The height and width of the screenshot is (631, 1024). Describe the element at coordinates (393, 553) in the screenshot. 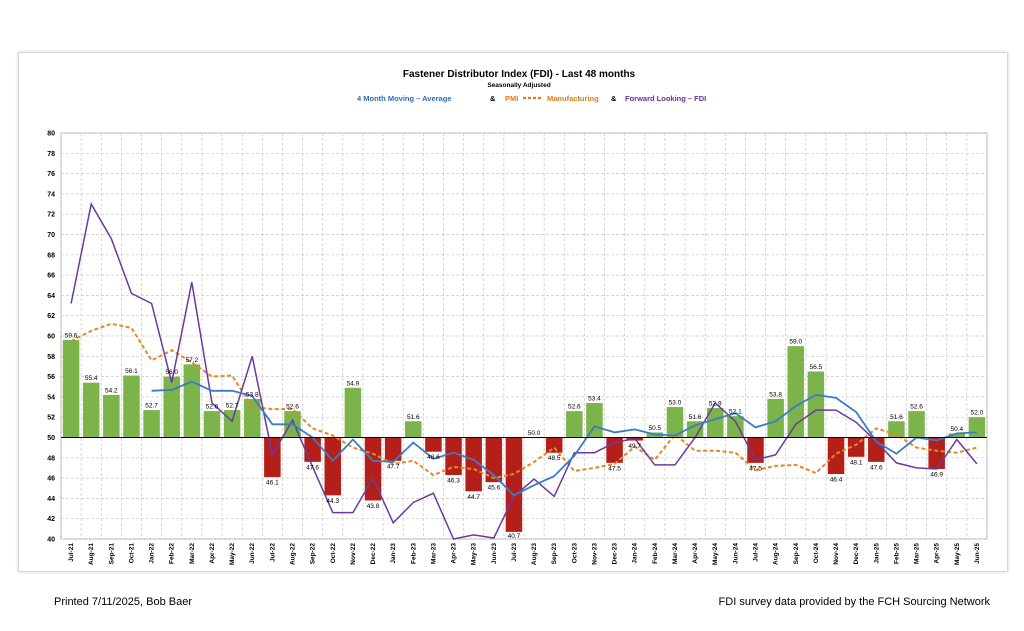

I see `x-tick-label: Jan-23` at that location.